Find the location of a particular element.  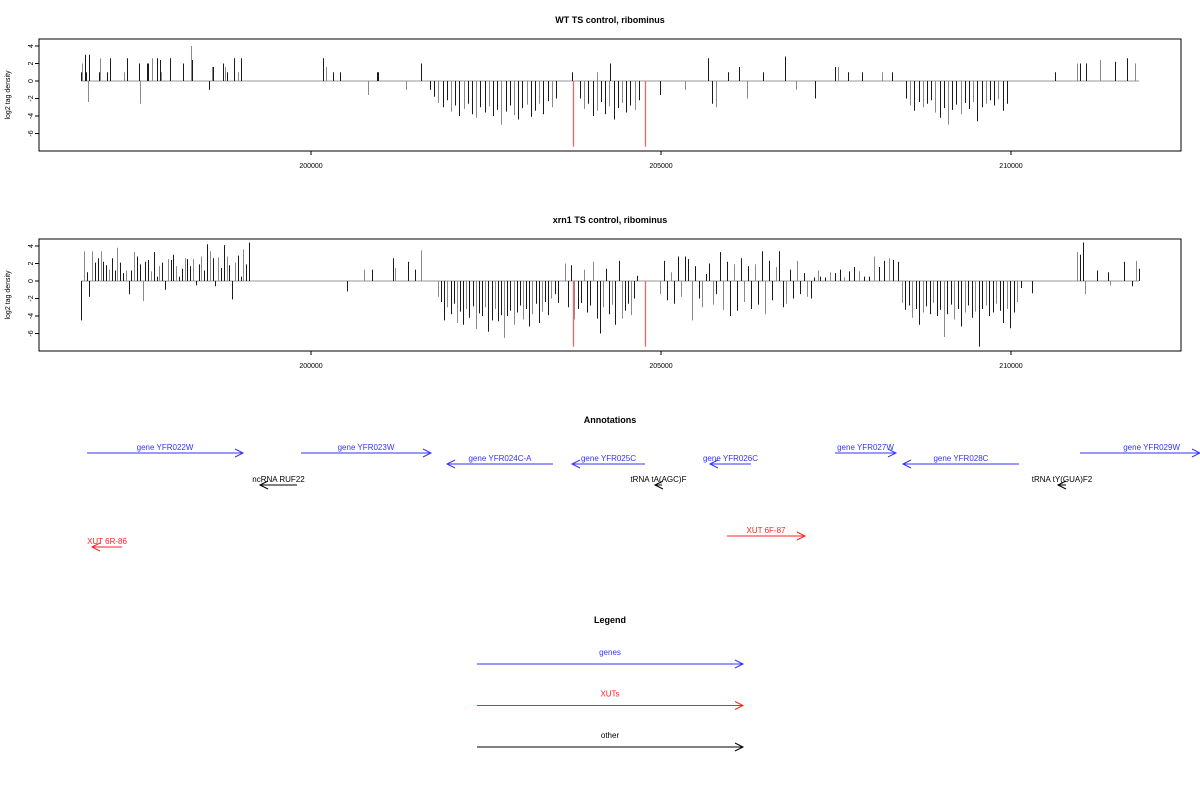

feature-label: tRNA tA(AGC)F is located at coordinates (658, 479).